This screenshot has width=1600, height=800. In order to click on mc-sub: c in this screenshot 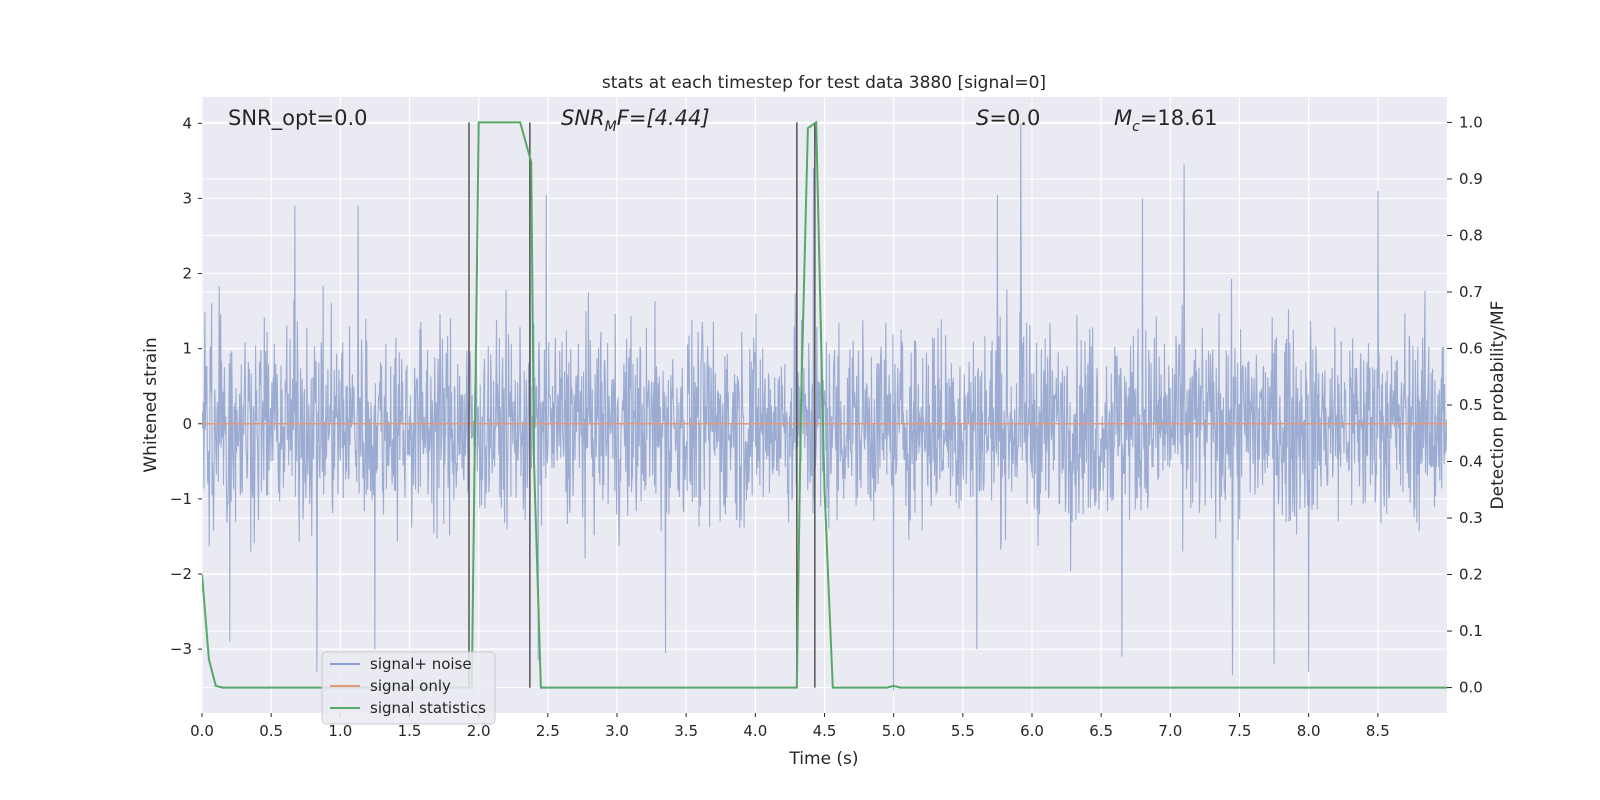, I will do `click(1136, 127)`.